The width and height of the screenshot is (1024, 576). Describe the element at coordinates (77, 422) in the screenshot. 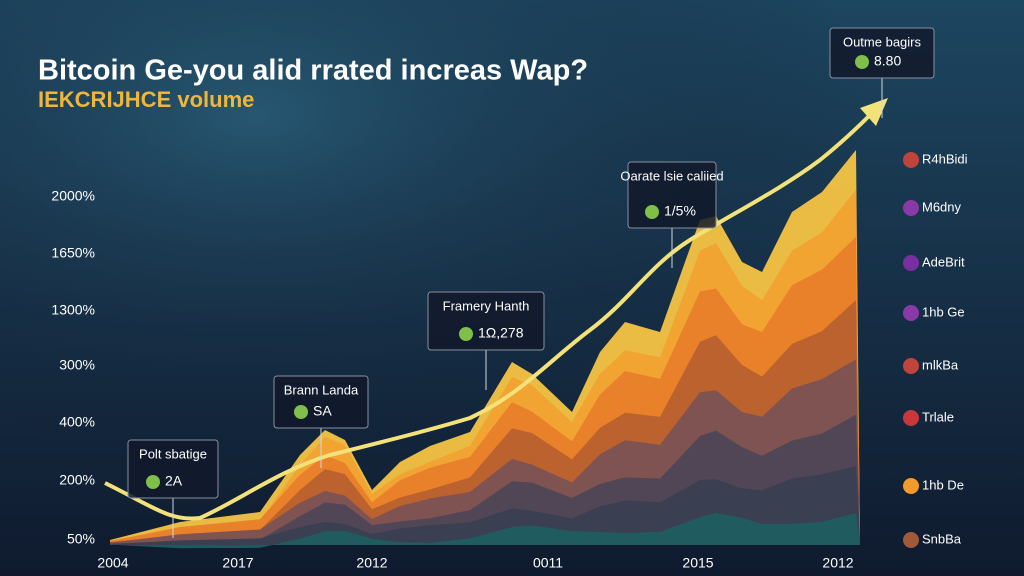

I see `y-tick-label: 400%` at that location.